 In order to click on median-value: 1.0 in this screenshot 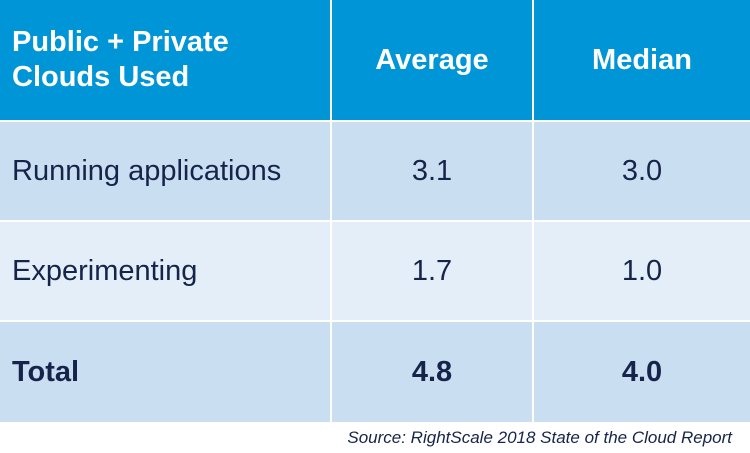, I will do `click(642, 270)`.